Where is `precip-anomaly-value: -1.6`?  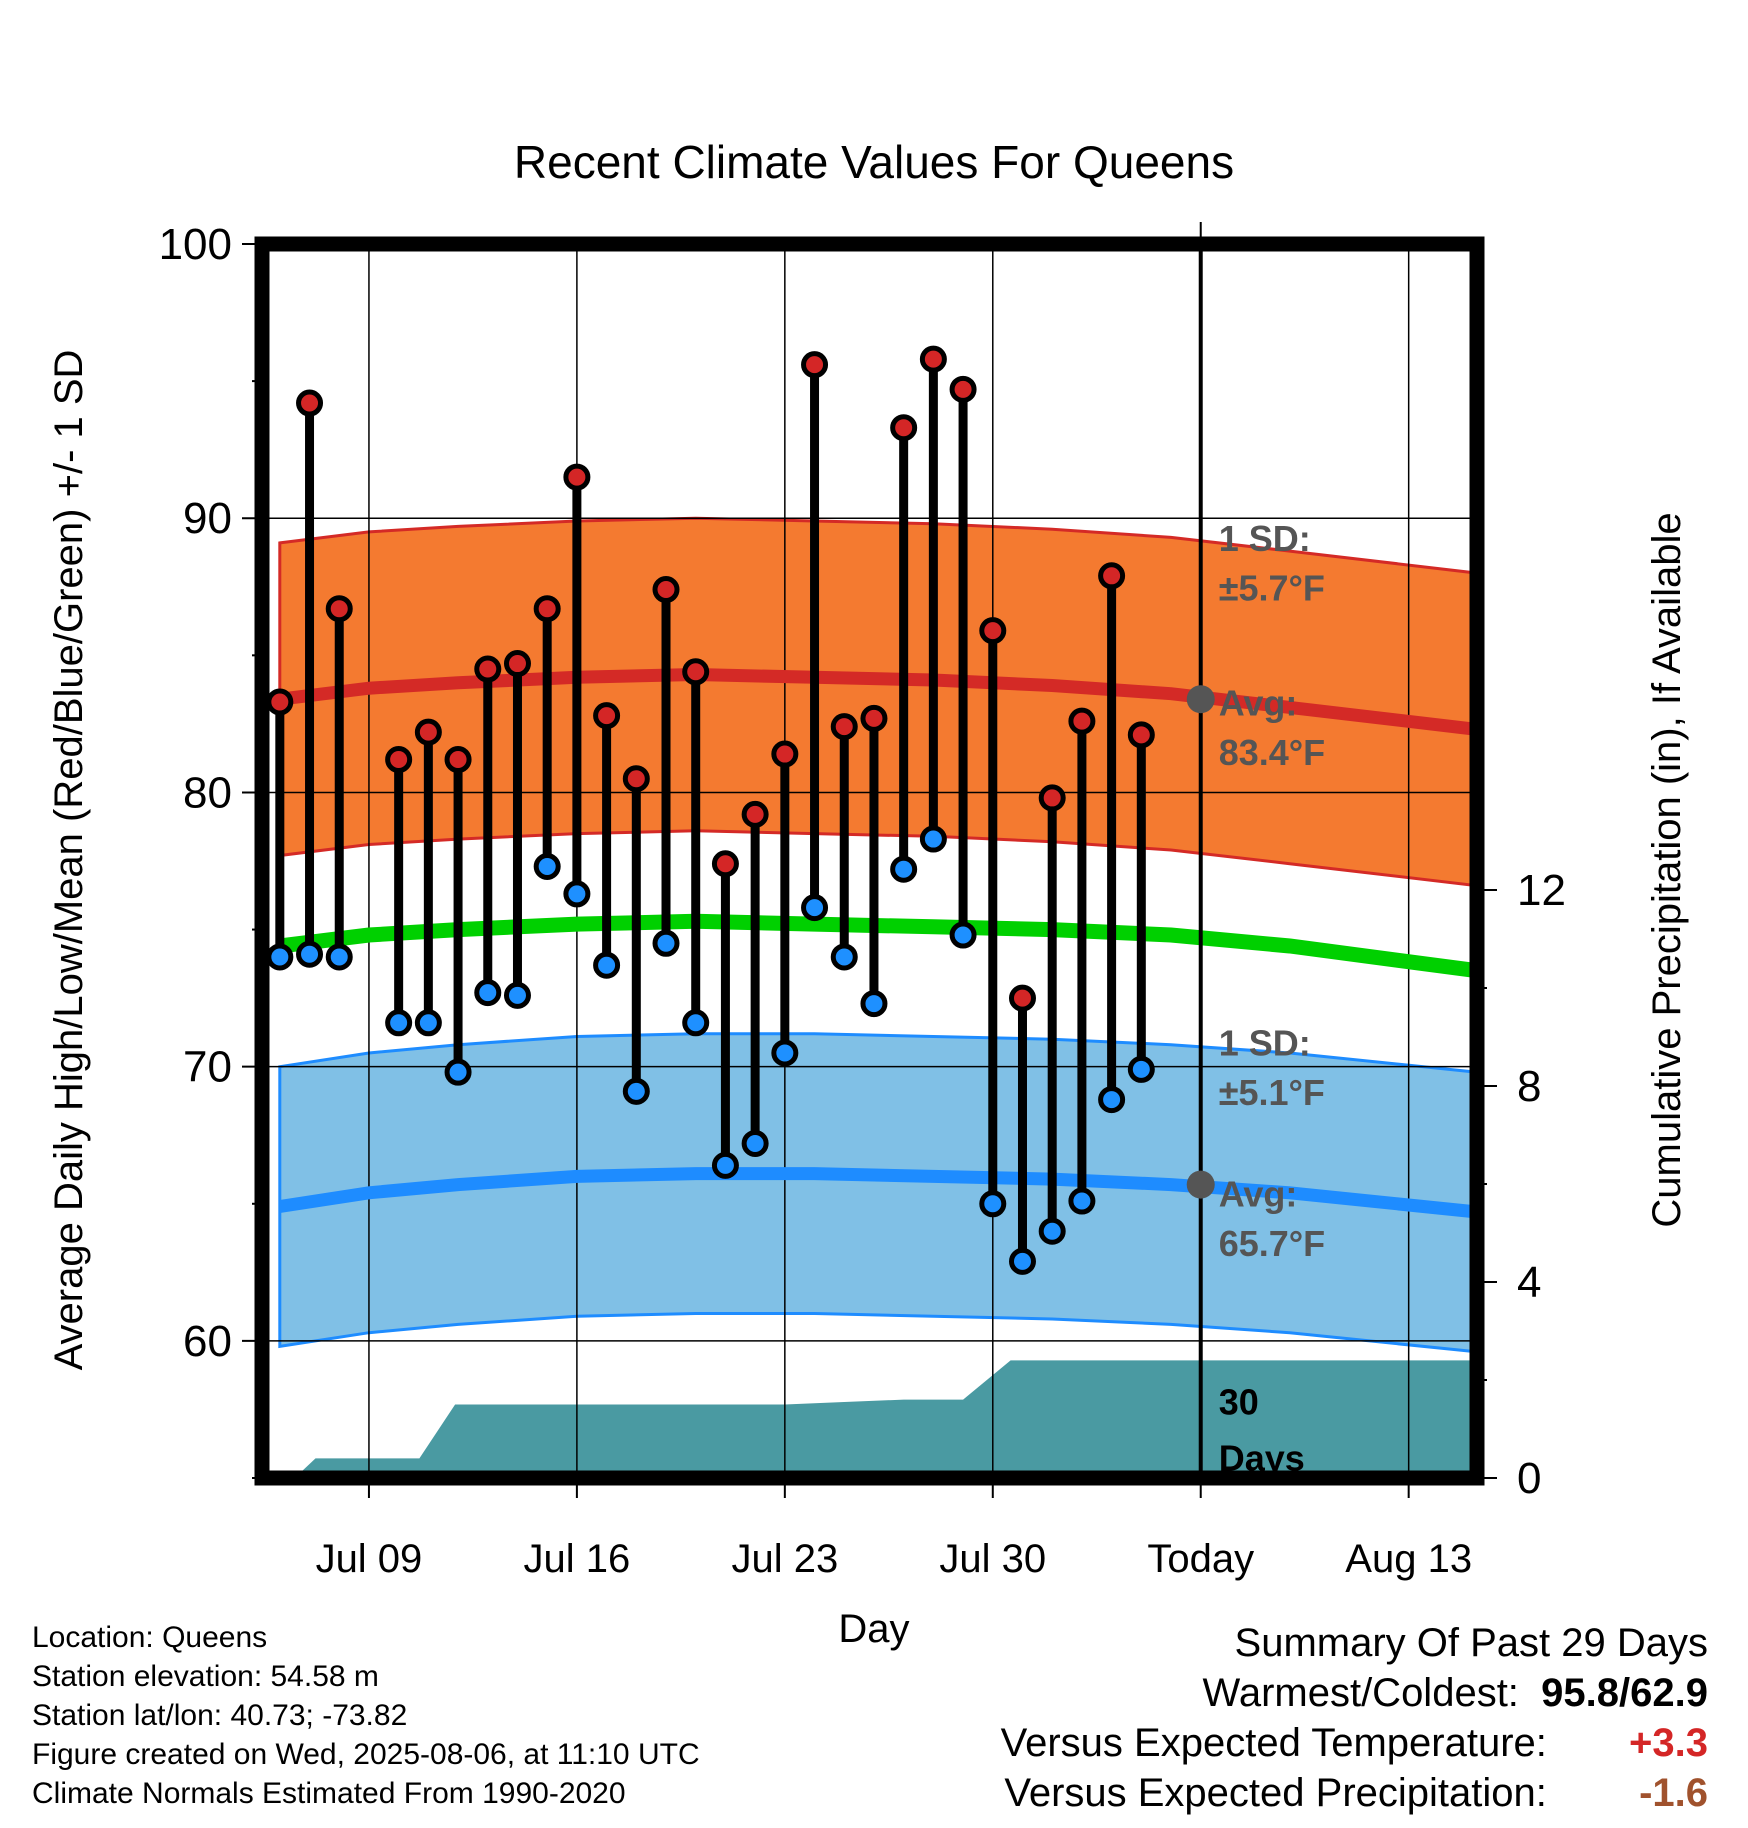
precip-anomaly-value: -1.6 is located at coordinates (1673, 1793).